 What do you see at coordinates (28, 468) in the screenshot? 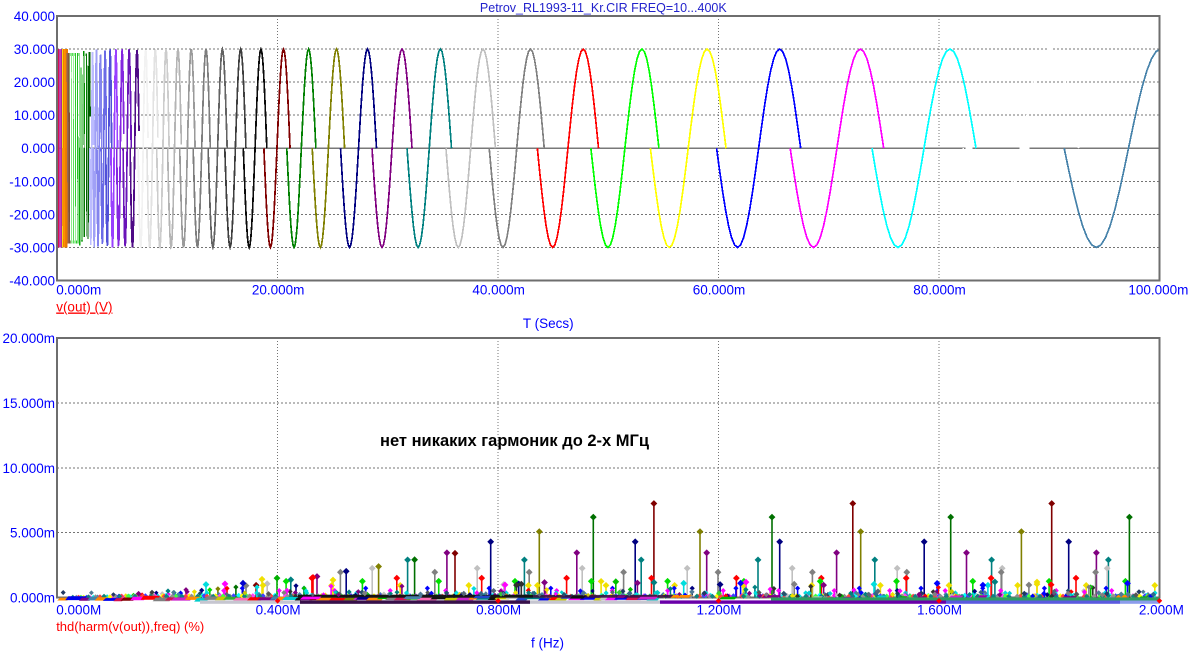
I see `svg-text: 10.000m` at bounding box center [28, 468].